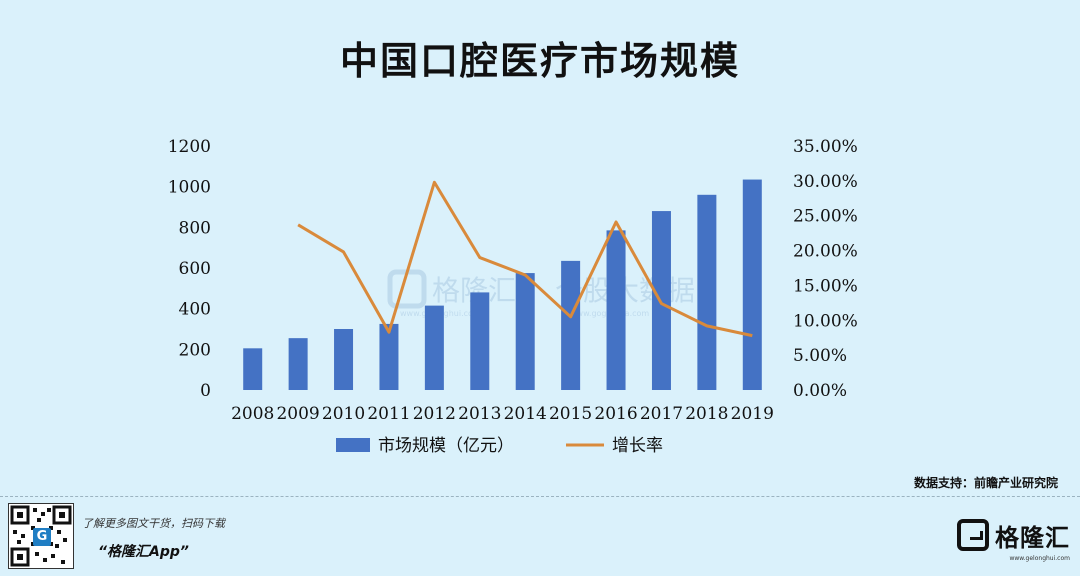 This screenshot has width=1080, height=576. What do you see at coordinates (985, 483) in the screenshot?
I see `data-source: 数据支持：前瞻产业研究院` at bounding box center [985, 483].